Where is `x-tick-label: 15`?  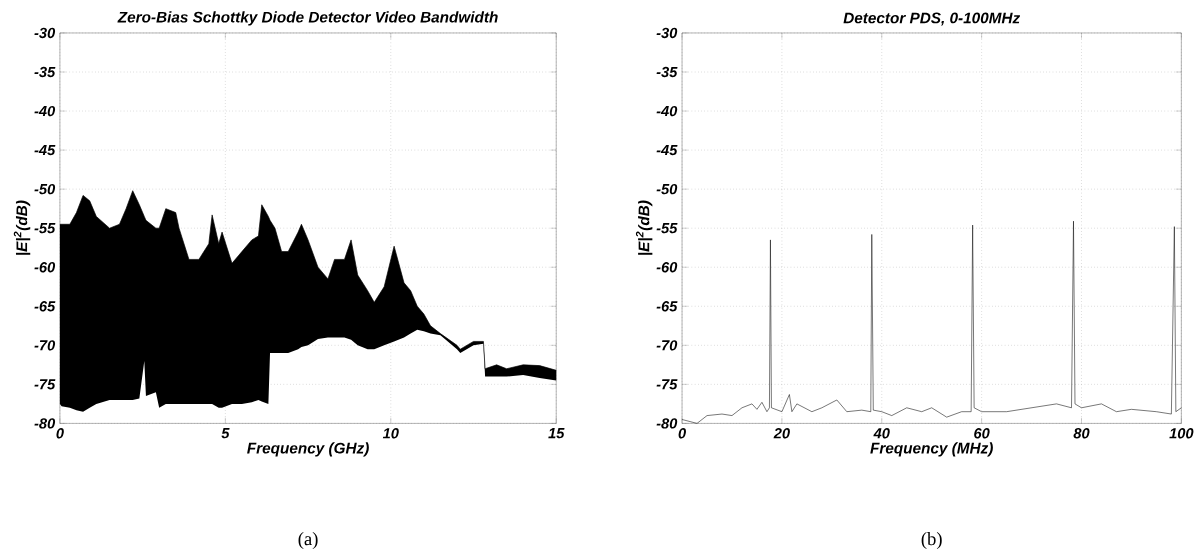
x-tick-label: 15 is located at coordinates (556, 433).